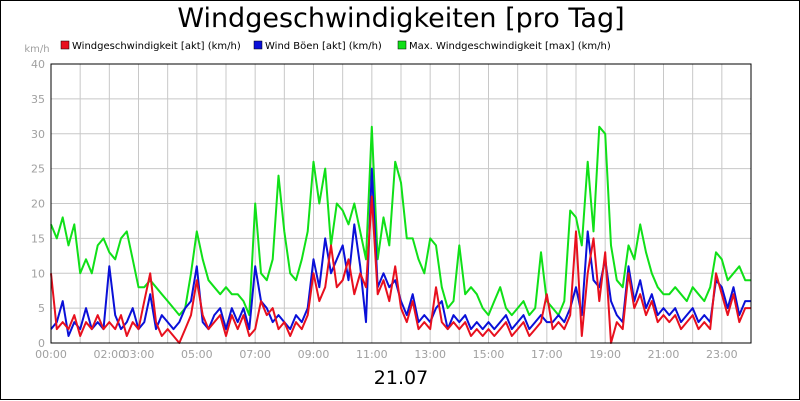  Describe the element at coordinates (401, 378) in the screenshot. I see `x-axis-date-label: 21.07` at that location.